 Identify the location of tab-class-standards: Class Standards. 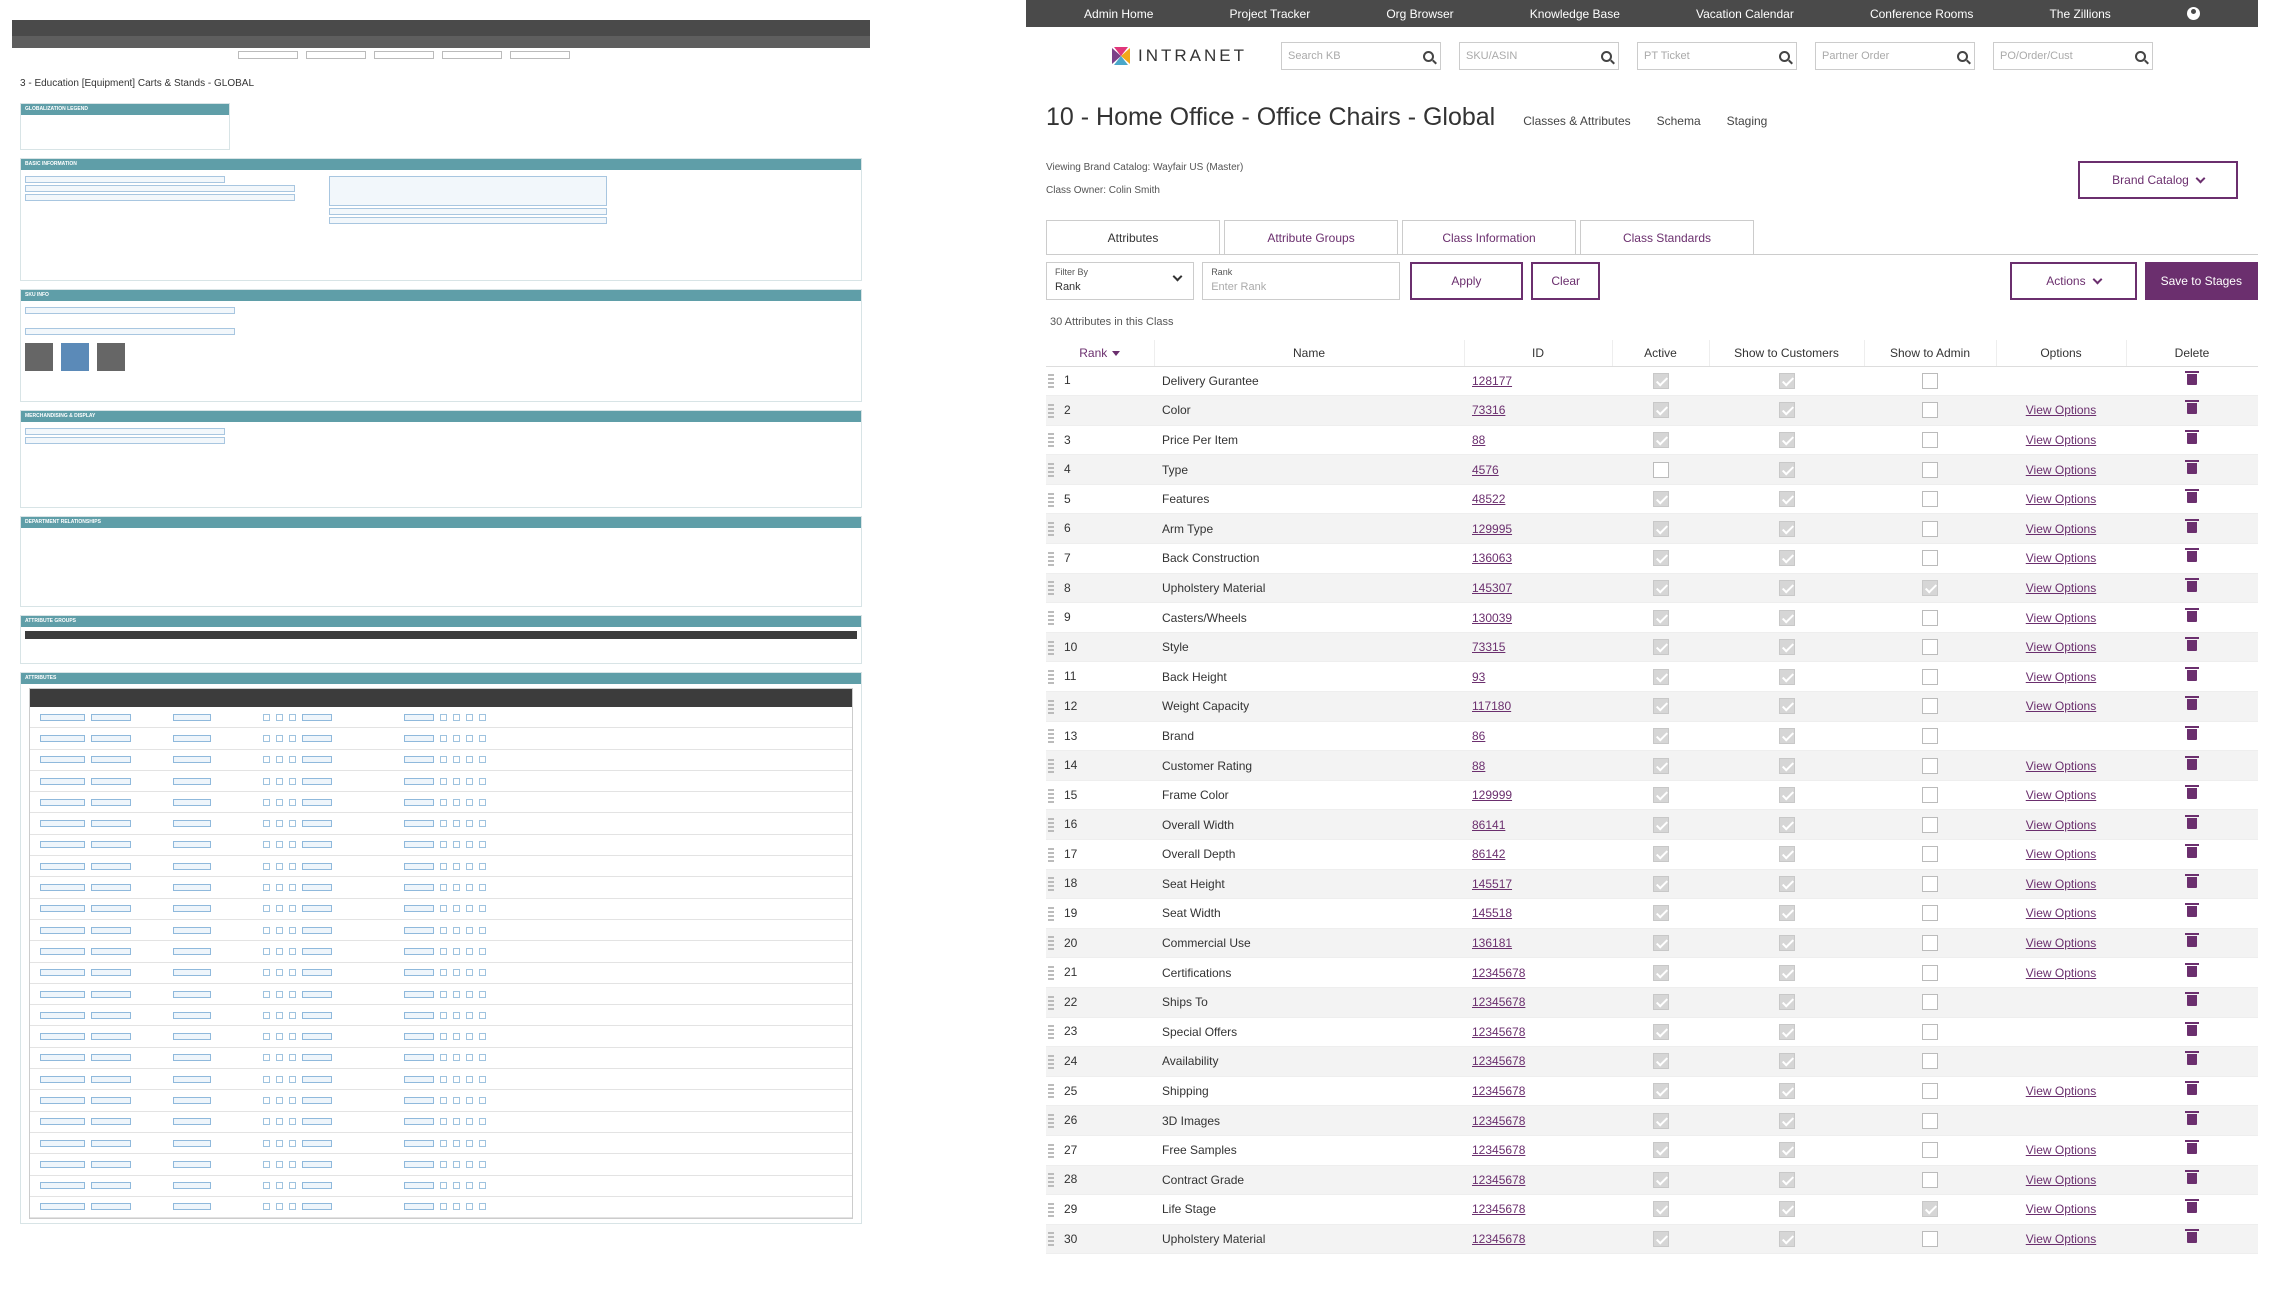
(1667, 237).